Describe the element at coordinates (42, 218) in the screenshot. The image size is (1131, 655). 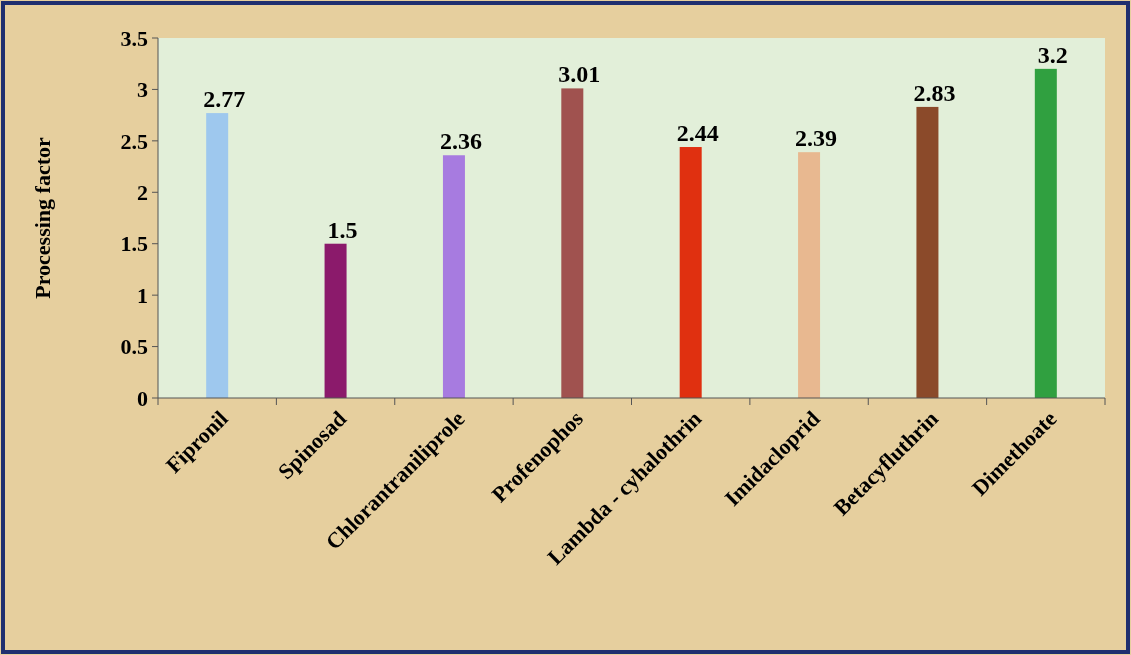
I see `y-axis-title: Processing factor` at that location.